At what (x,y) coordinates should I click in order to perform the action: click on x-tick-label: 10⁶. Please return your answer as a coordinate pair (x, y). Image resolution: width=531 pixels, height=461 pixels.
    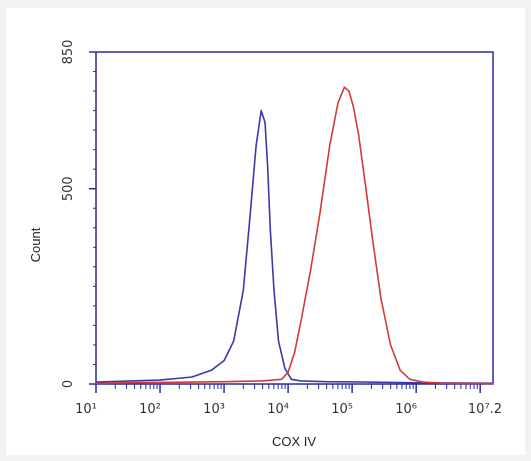
    Looking at the image, I should click on (406, 409).